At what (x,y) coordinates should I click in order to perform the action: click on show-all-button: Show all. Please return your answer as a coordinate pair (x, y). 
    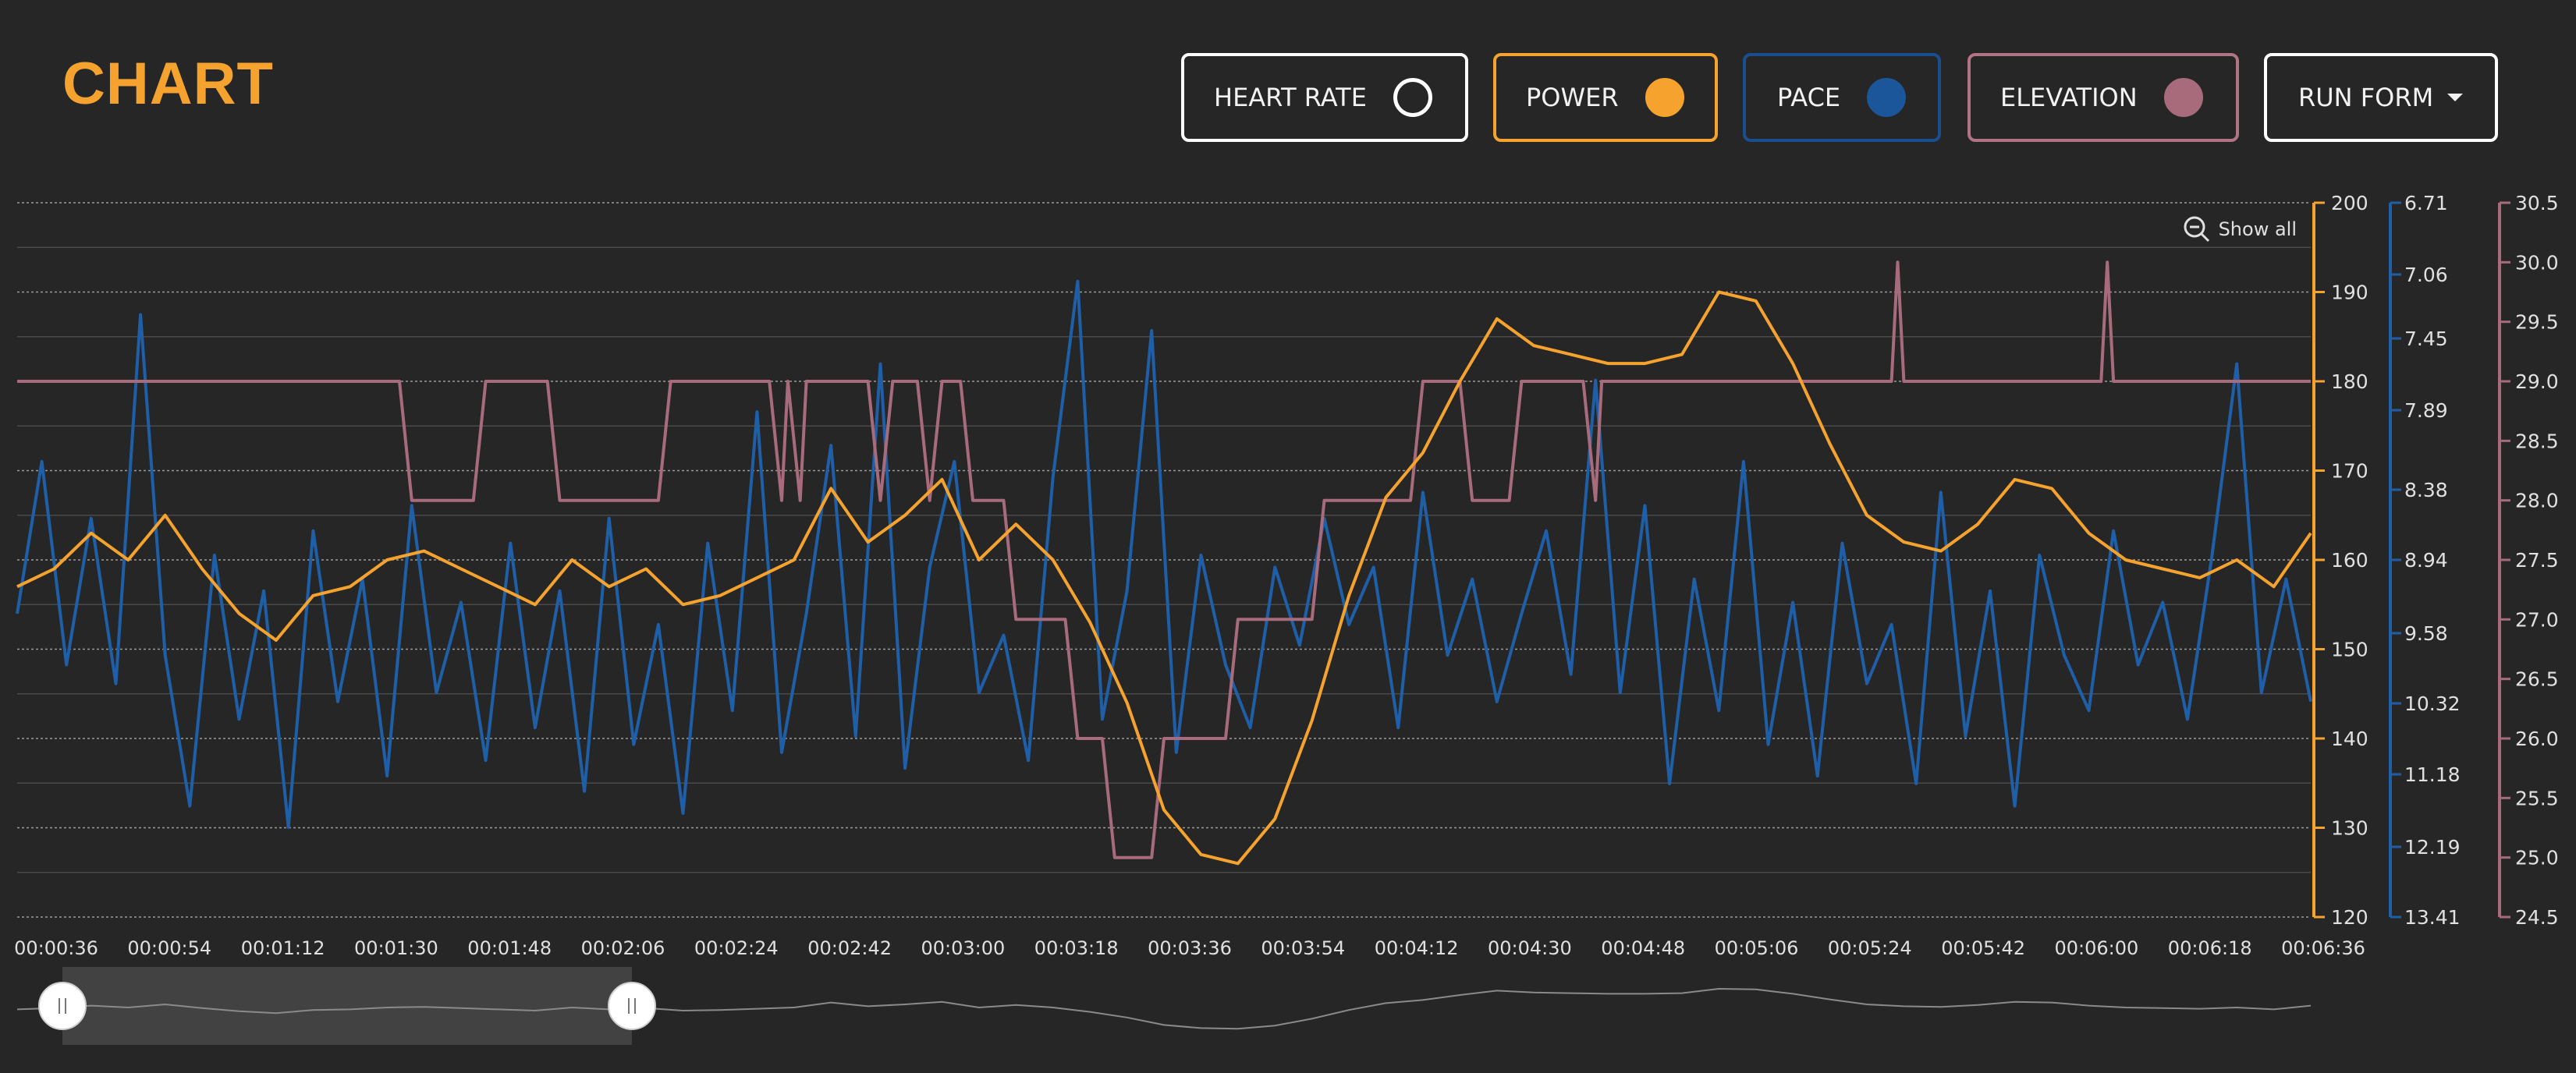
    Looking at the image, I should click on (2240, 229).